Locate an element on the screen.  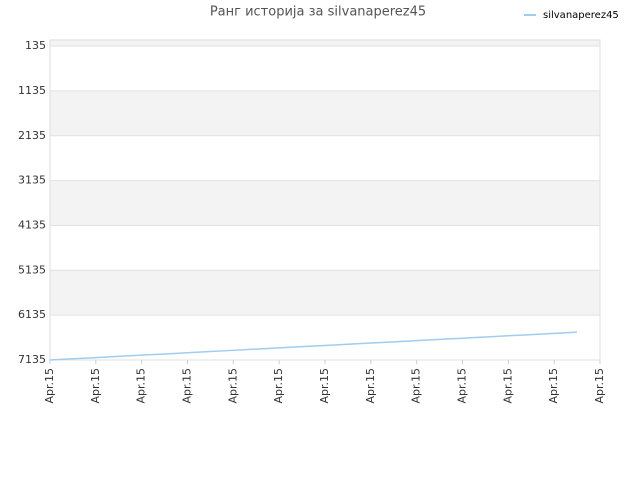
legend-label: silvanaperez45 is located at coordinates (581, 15).